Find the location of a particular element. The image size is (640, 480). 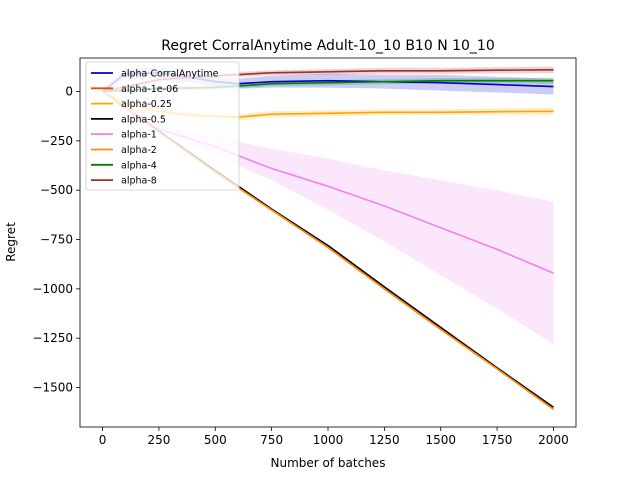

y-axis-ticks: 0 −250 −500 −750 −1000 −1250 −1500 is located at coordinates (56, 240).